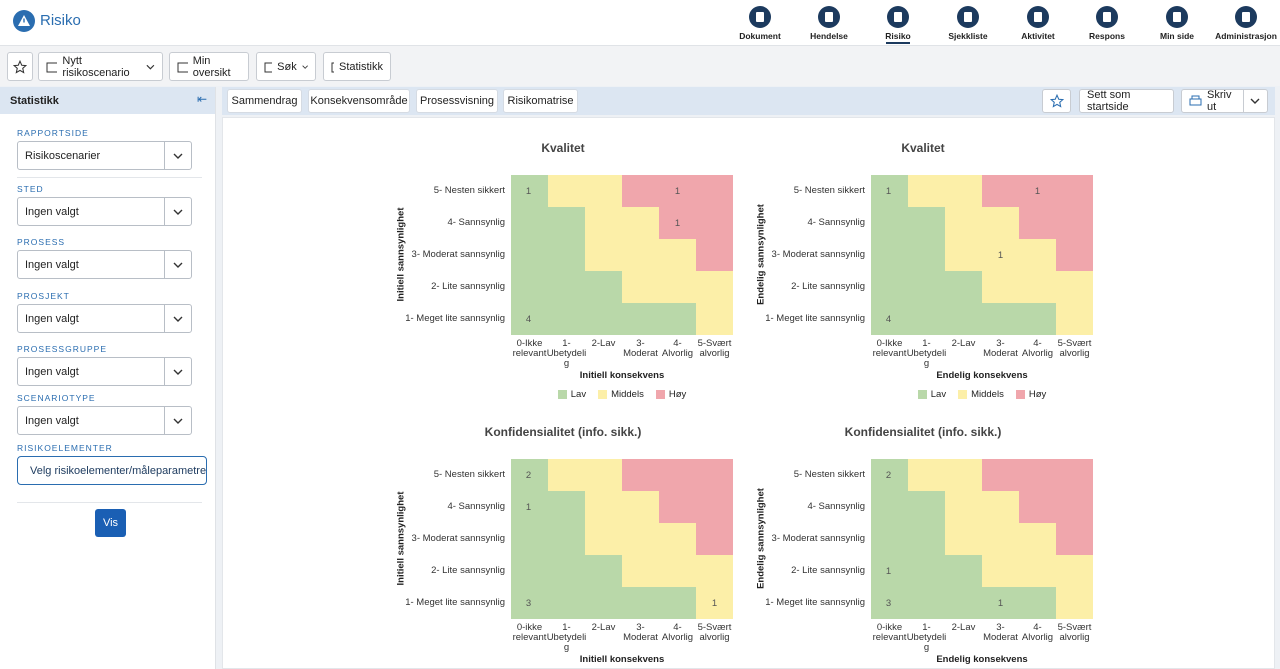 Image resolution: width=1280 pixels, height=669 pixels. What do you see at coordinates (52, 371) in the screenshot?
I see `filter-value: Ingen valgt` at bounding box center [52, 371].